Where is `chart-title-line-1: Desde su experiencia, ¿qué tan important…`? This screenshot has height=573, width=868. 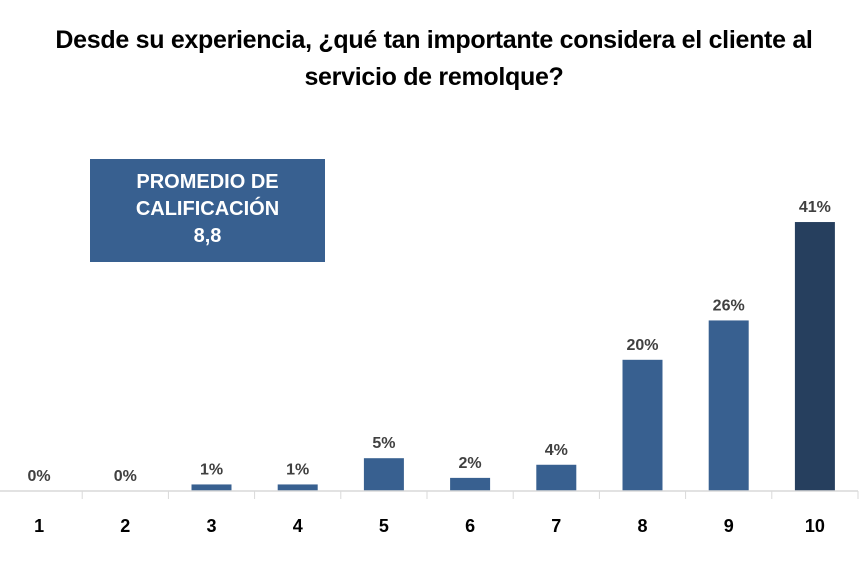 chart-title-line-1: Desde su experiencia, ¿qué tan important… is located at coordinates (434, 40).